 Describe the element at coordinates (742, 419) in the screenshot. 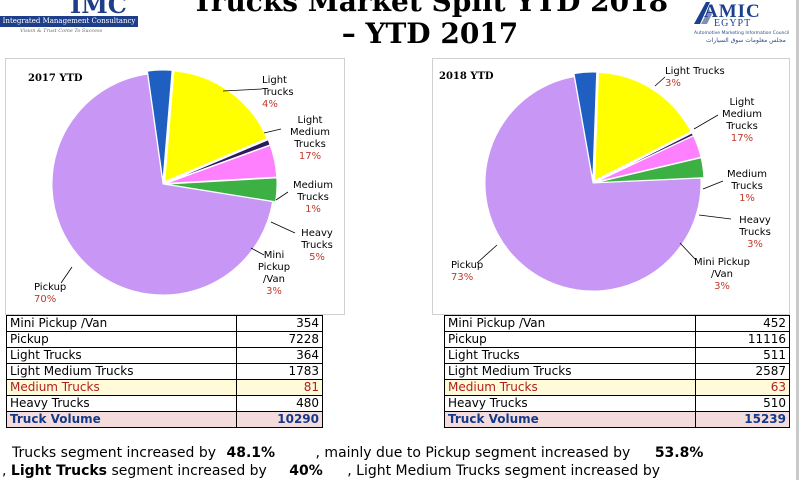

I see `table-cell-value: 15239` at that location.